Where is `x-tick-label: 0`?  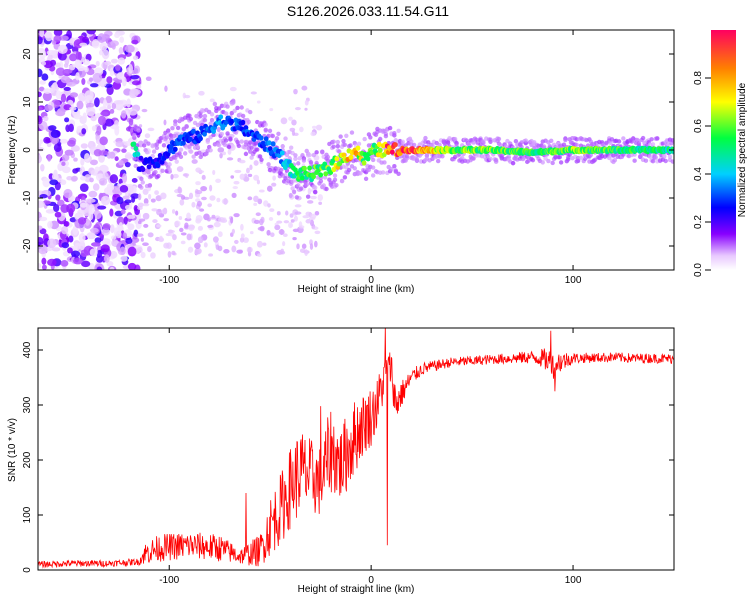
x-tick-label: 0 is located at coordinates (371, 280).